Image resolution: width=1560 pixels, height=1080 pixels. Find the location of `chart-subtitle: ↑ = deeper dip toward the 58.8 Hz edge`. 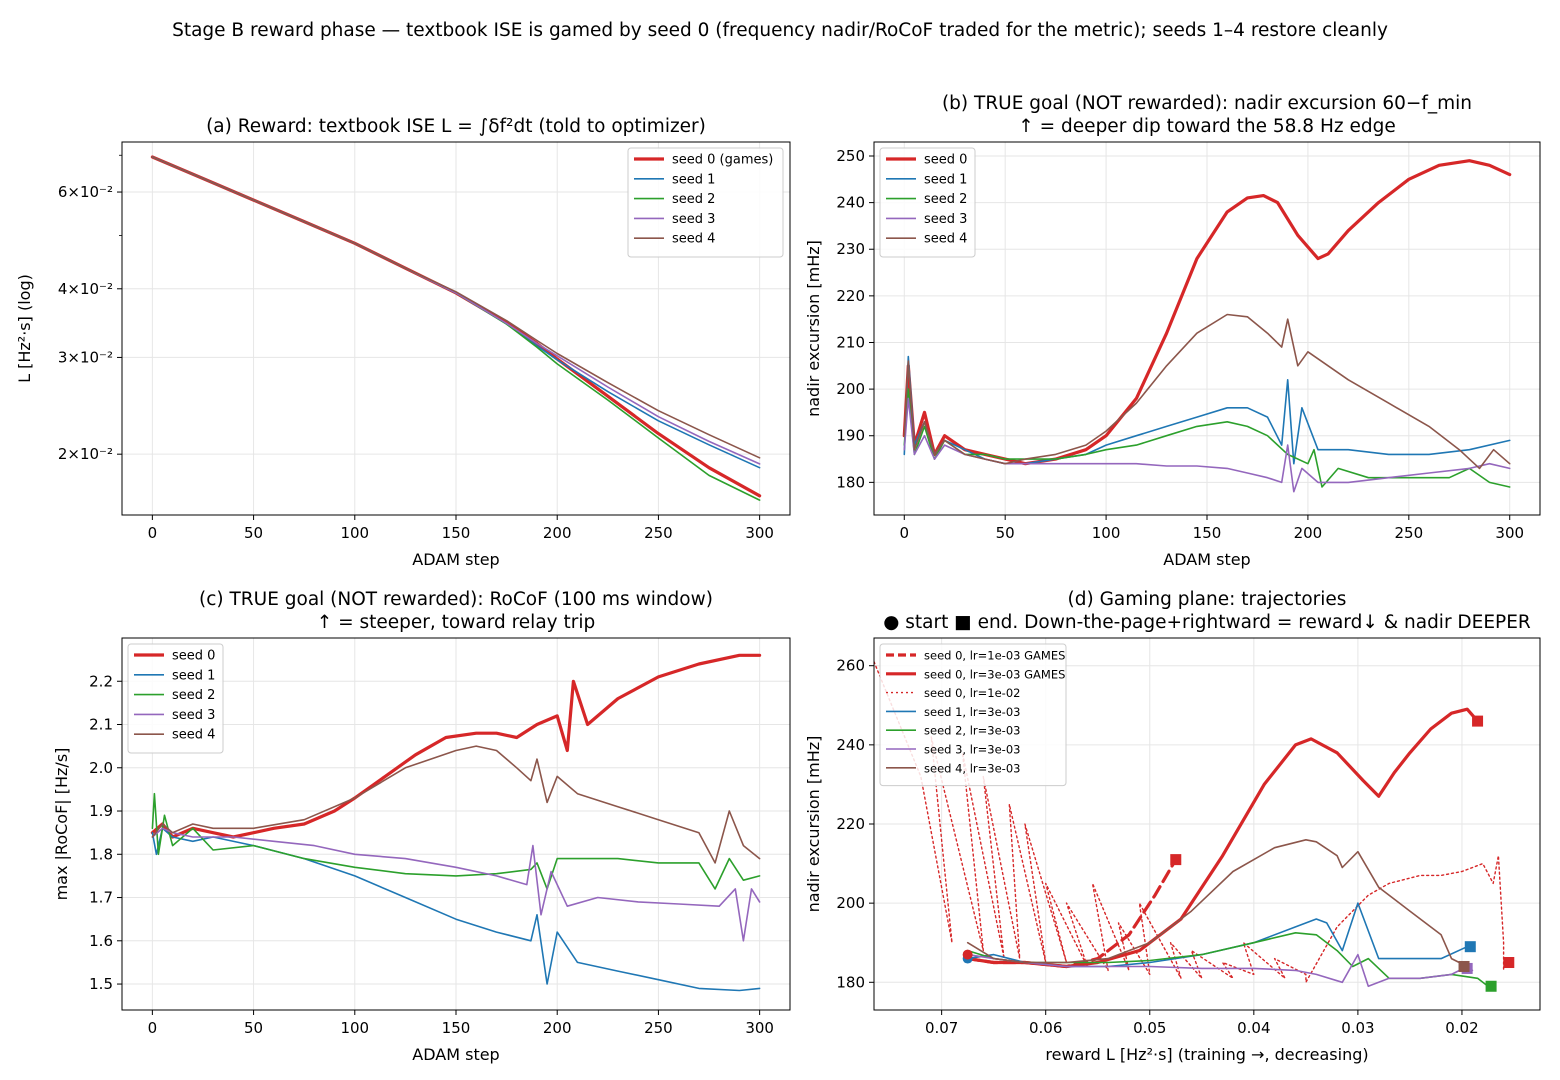

chart-subtitle: ↑ = deeper dip toward the 58.8 Hz edge is located at coordinates (1206, 126).